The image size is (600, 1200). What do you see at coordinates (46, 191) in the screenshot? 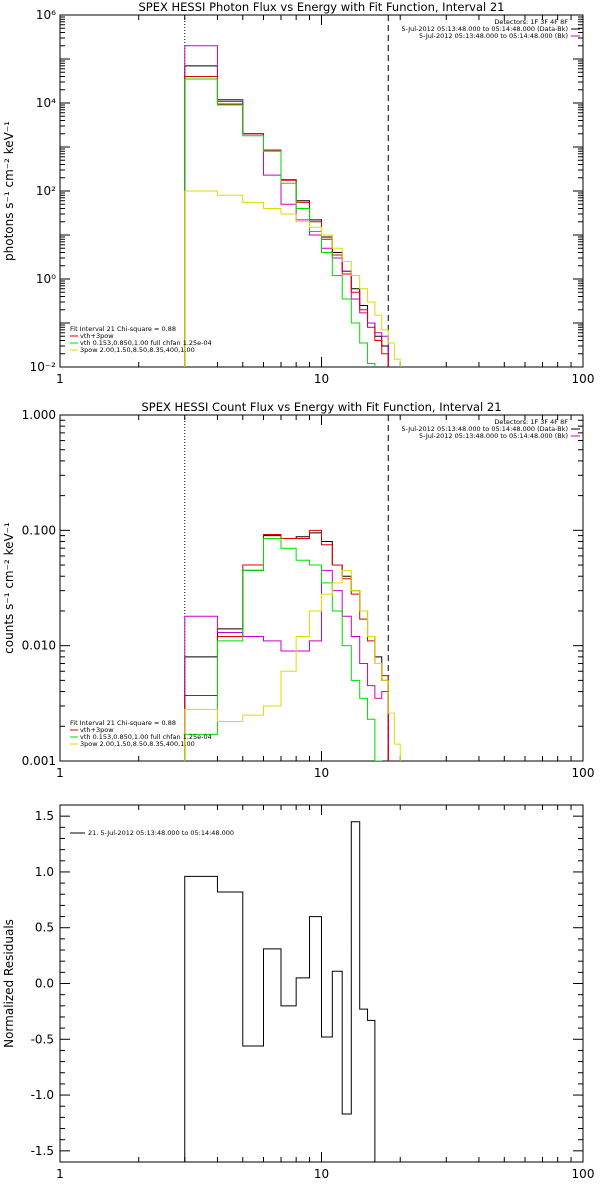
I see `y-tick-label: 10²` at bounding box center [46, 191].